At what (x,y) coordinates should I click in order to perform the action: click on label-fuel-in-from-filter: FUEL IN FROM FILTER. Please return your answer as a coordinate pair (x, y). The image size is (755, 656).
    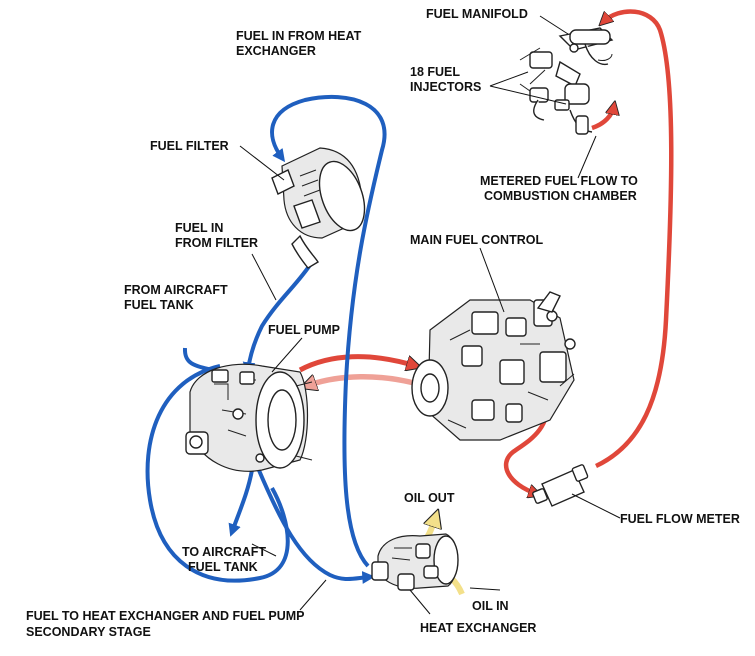
    Looking at the image, I should click on (216, 235).